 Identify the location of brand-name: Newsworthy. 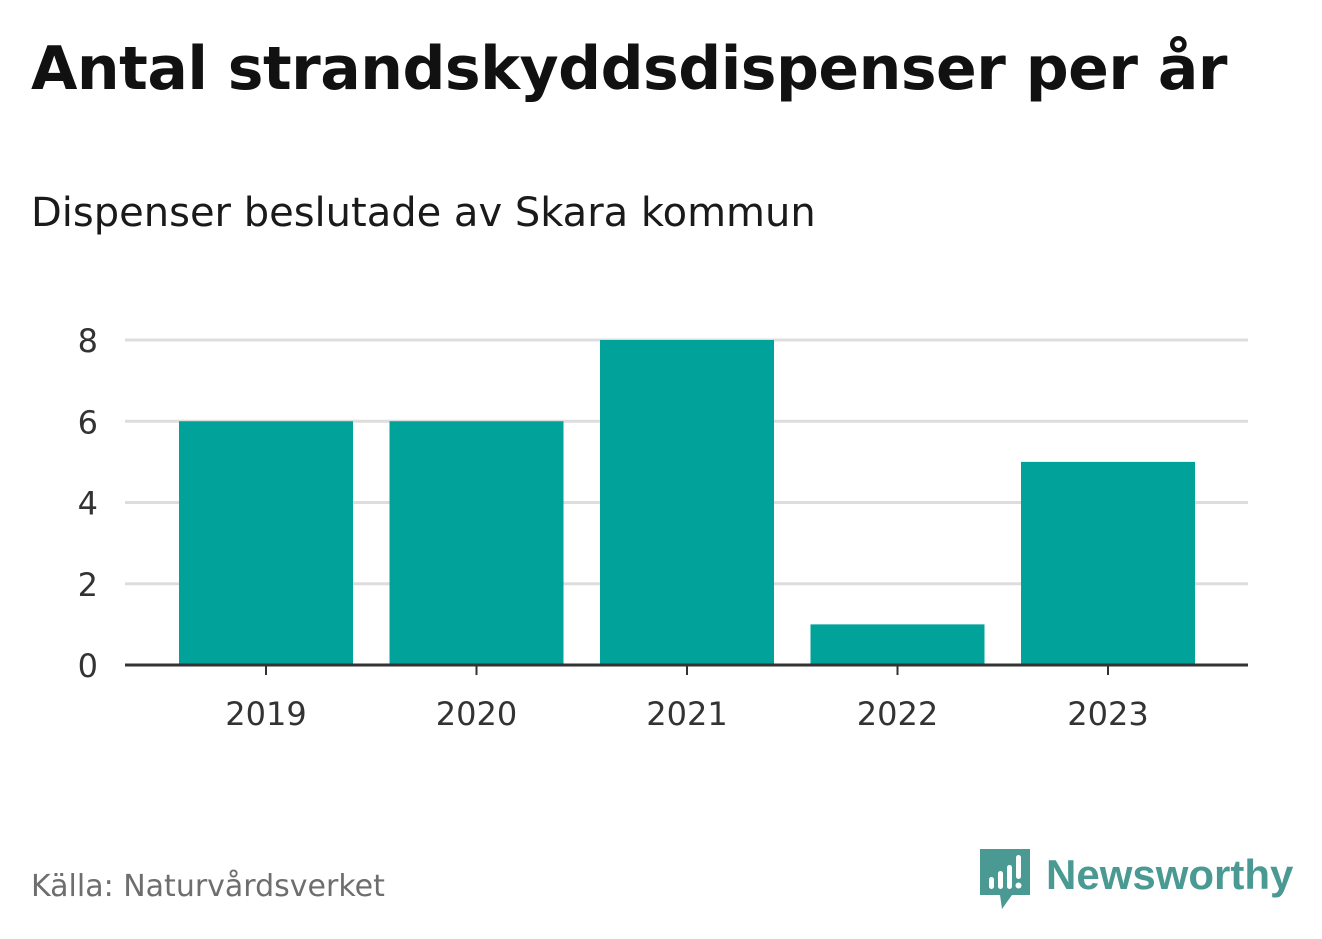
(1170, 874).